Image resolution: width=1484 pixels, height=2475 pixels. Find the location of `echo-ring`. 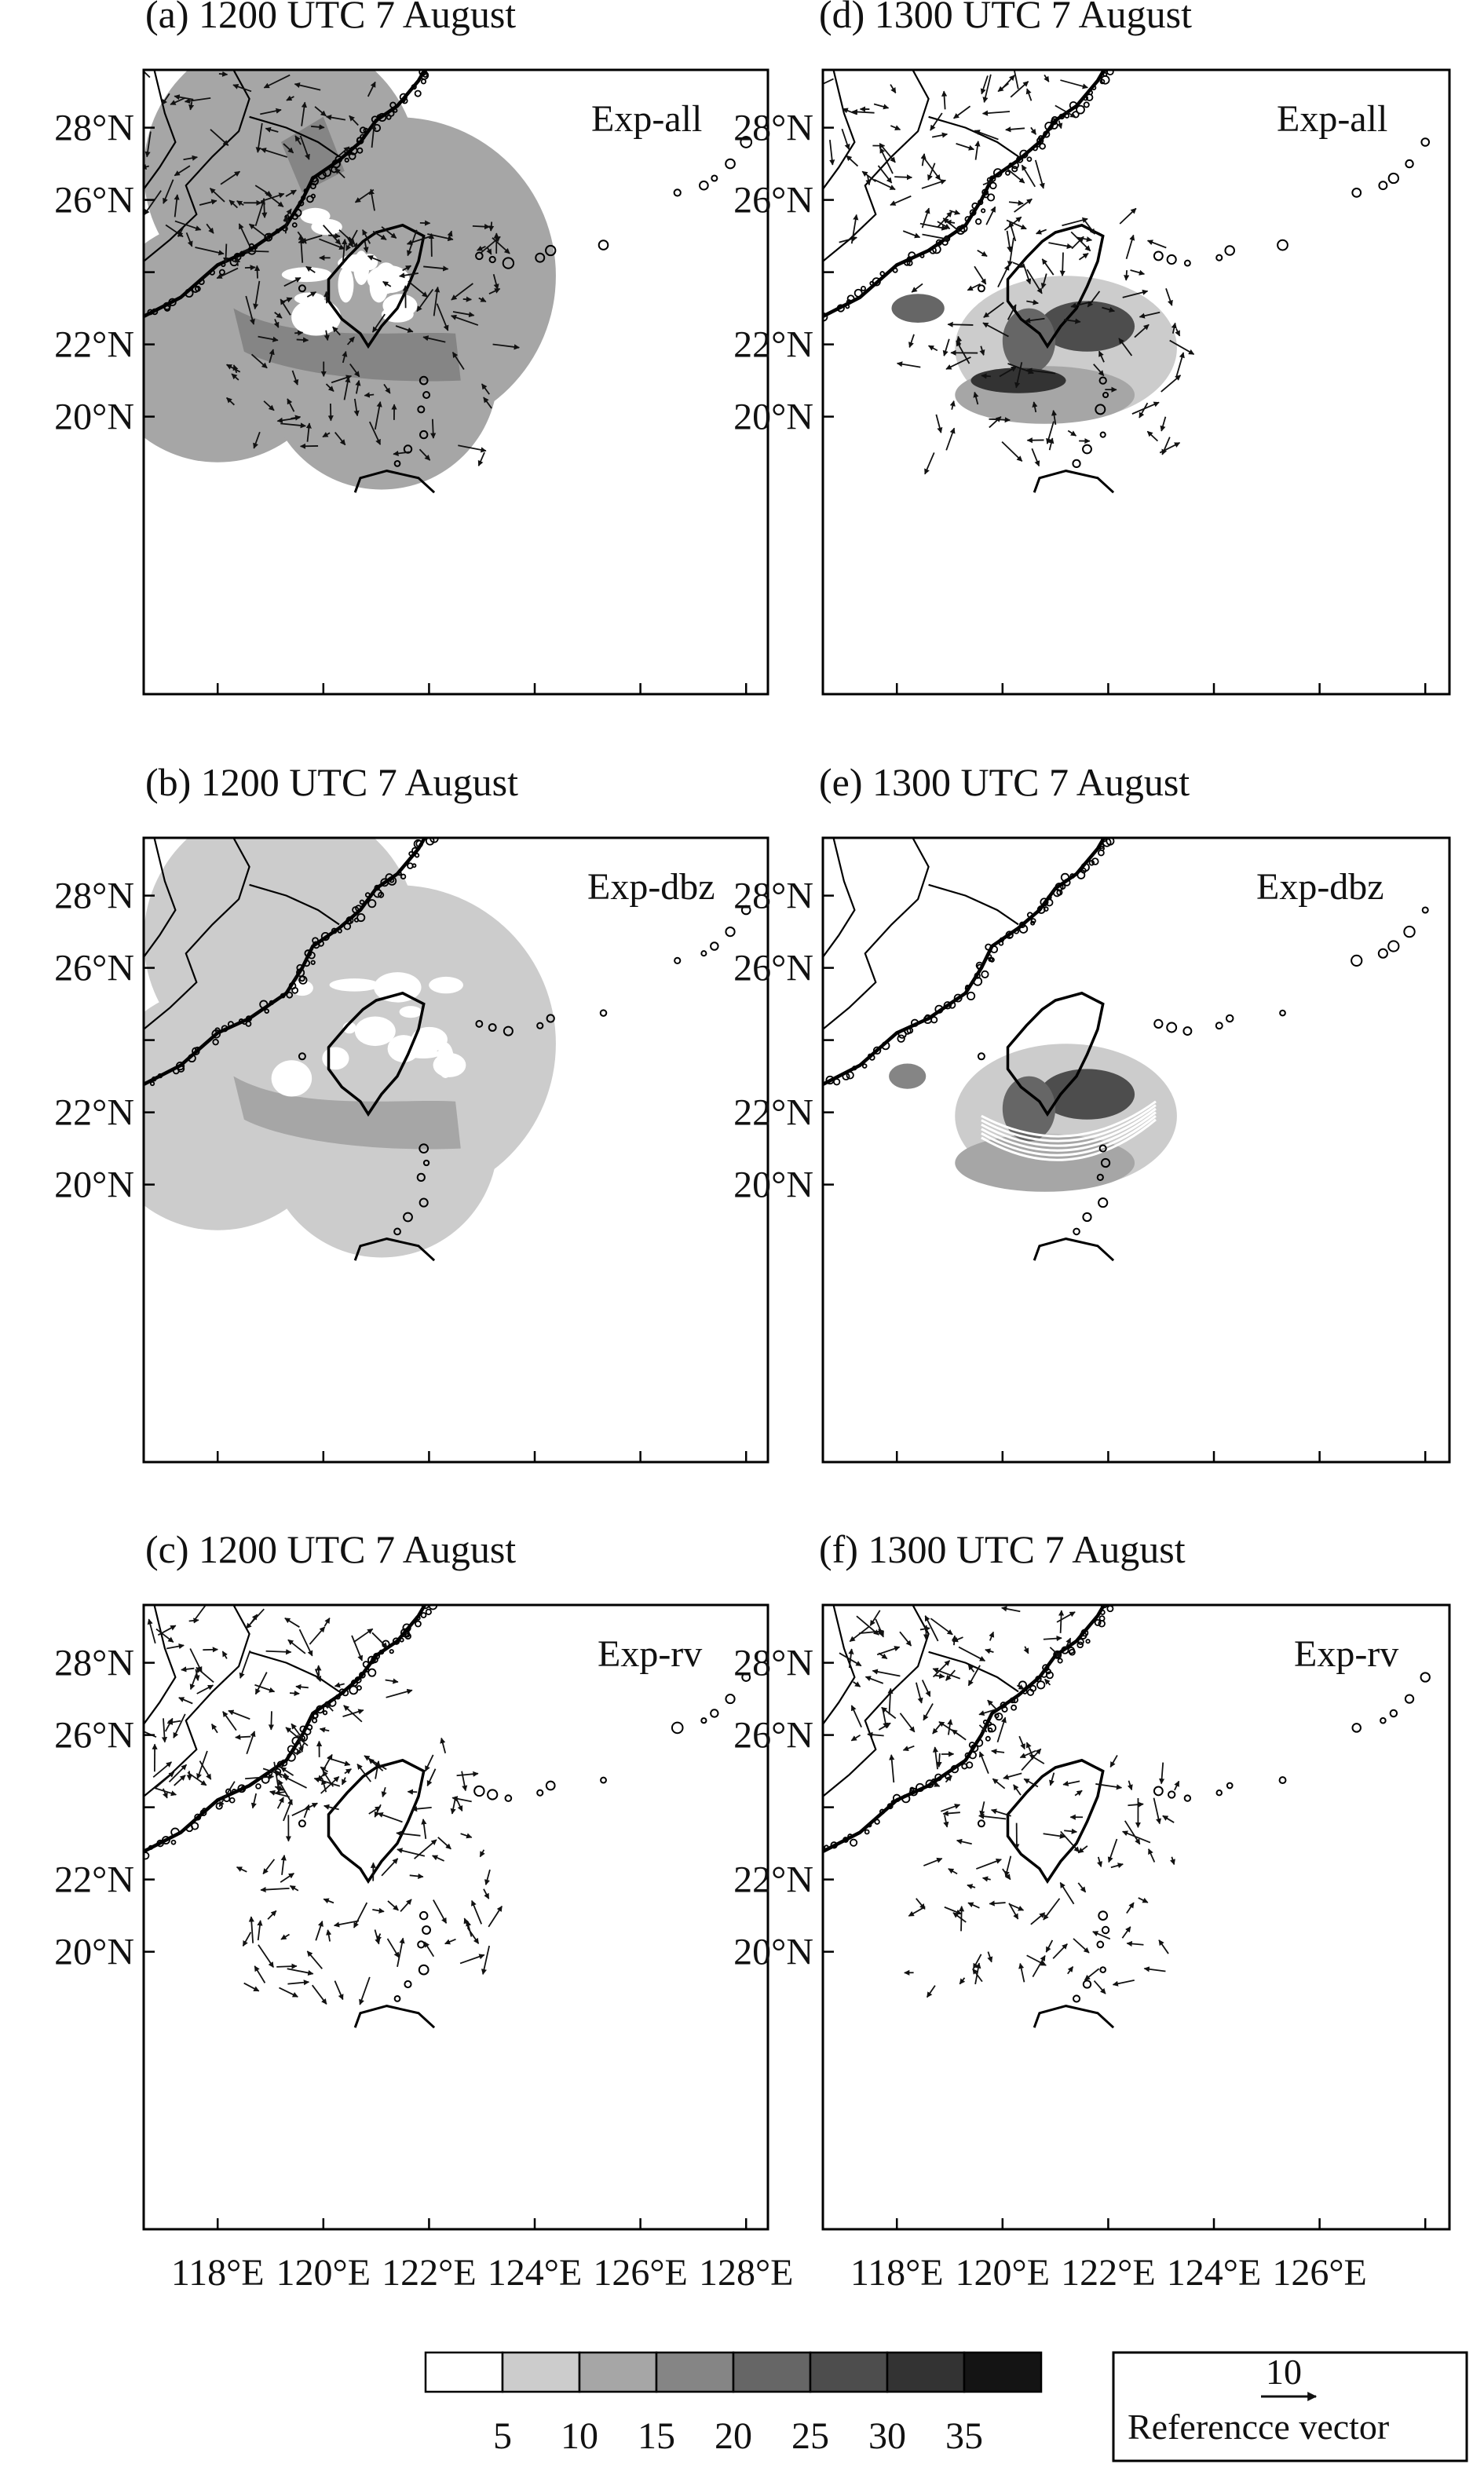

echo-ring is located at coordinates (1069, 1136).